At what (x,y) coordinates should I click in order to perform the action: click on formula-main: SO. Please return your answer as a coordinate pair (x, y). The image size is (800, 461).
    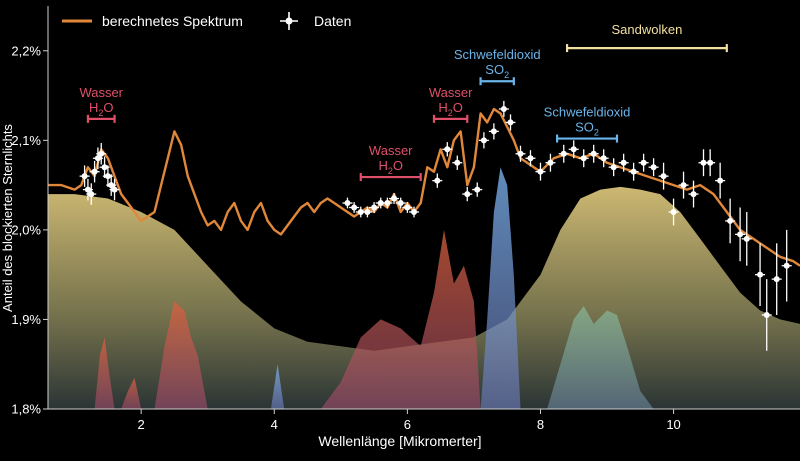
    Looking at the image, I should click on (494, 69).